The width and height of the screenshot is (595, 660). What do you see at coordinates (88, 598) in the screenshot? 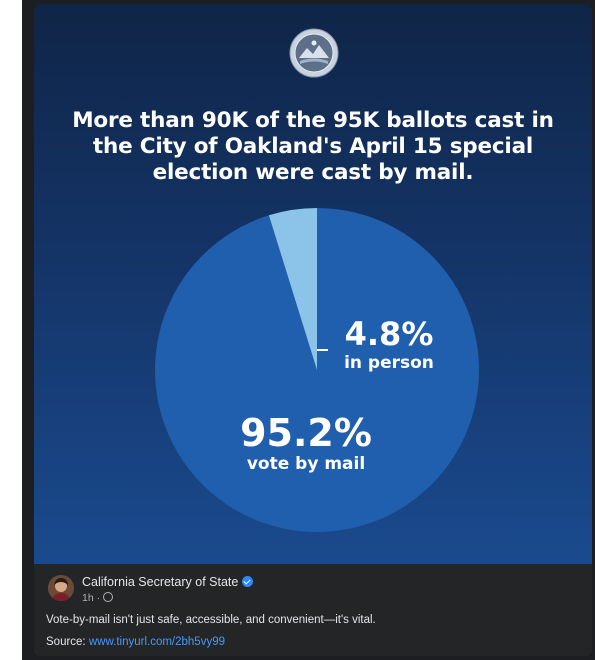
I see `post-time: 1h` at bounding box center [88, 598].